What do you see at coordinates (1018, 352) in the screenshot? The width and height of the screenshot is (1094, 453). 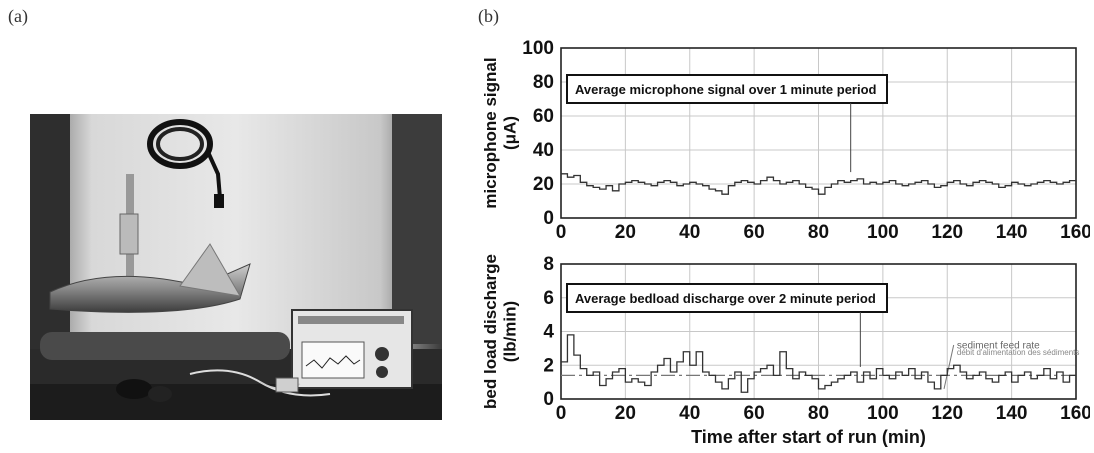 I see `reference-line-sublabel: débit d'alimentation des sédiments` at bounding box center [1018, 352].